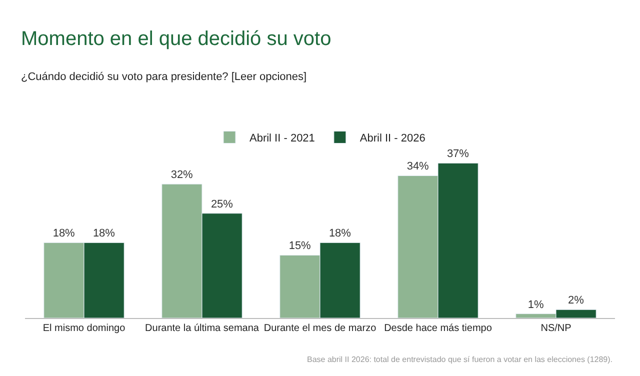 The height and width of the screenshot is (376, 640). What do you see at coordinates (300, 246) in the screenshot?
I see `data-label: 15%` at bounding box center [300, 246].